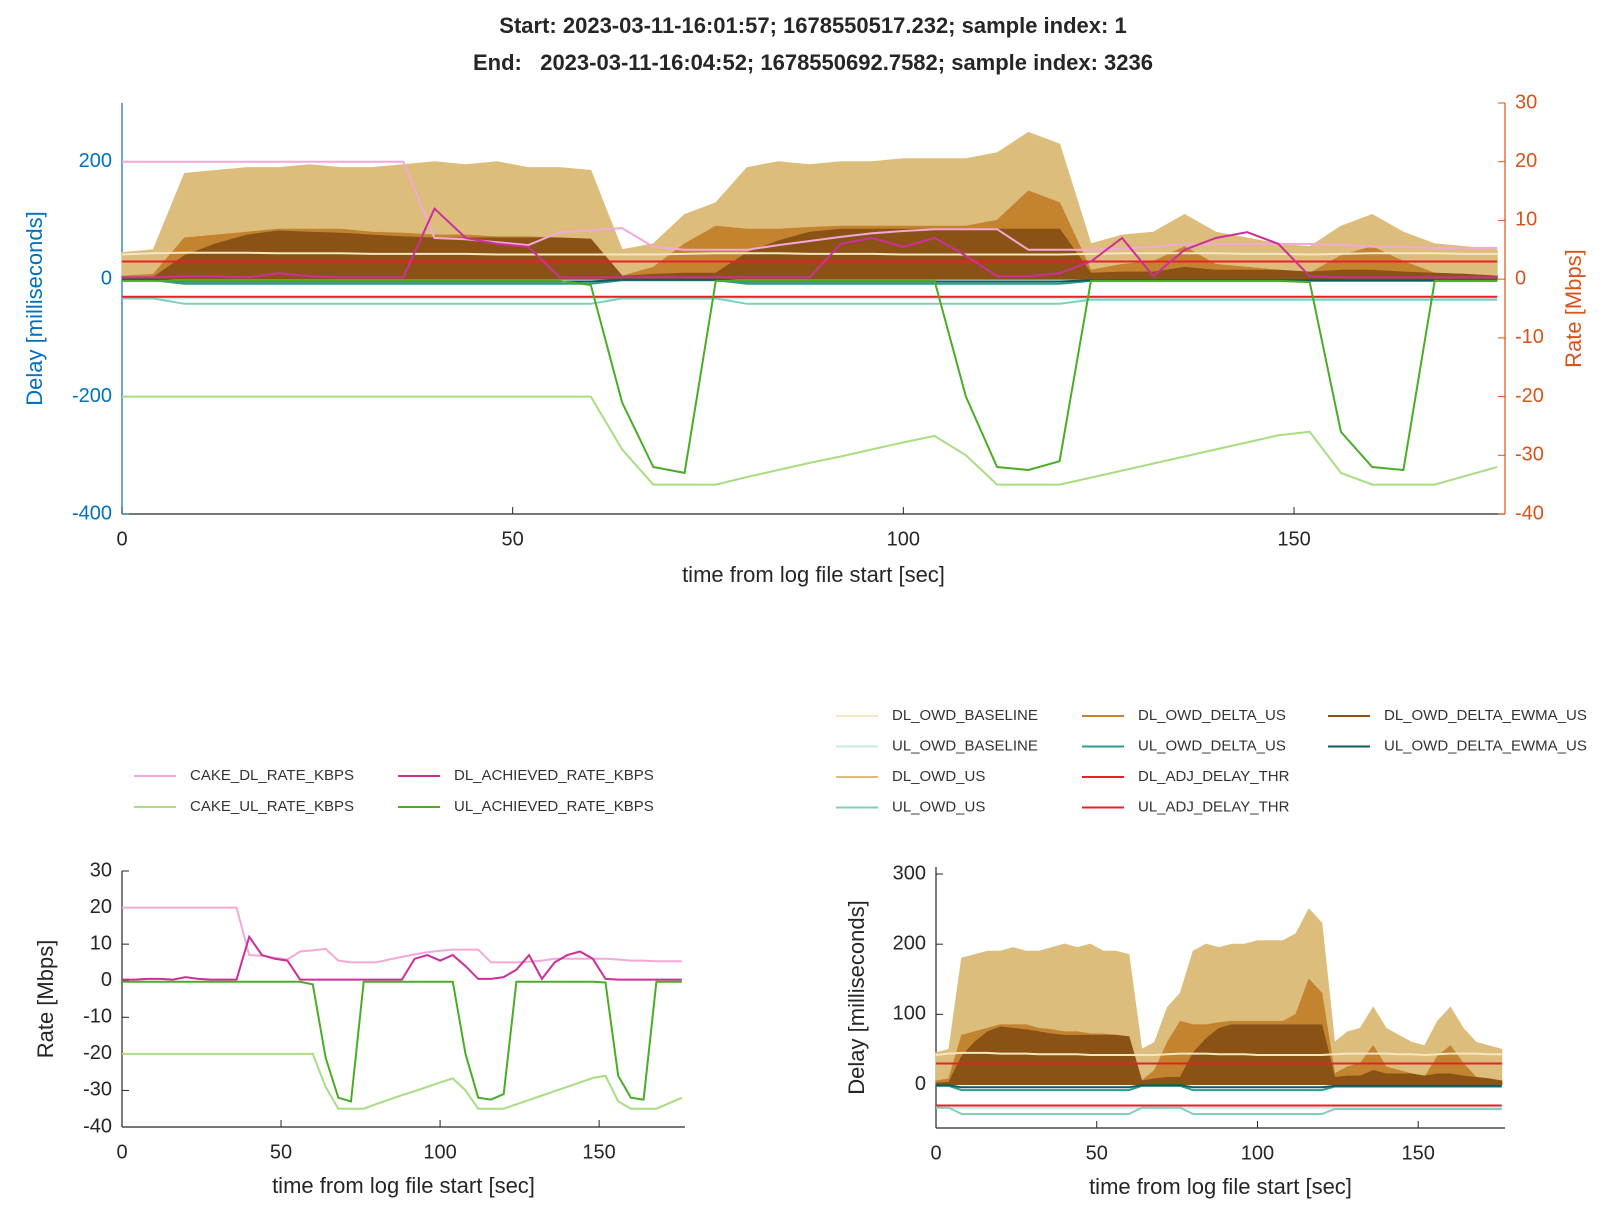  Describe the element at coordinates (1485, 715) in the screenshot. I see `legend-label: DL_OWD_DELTA_EWMA_US` at that location.